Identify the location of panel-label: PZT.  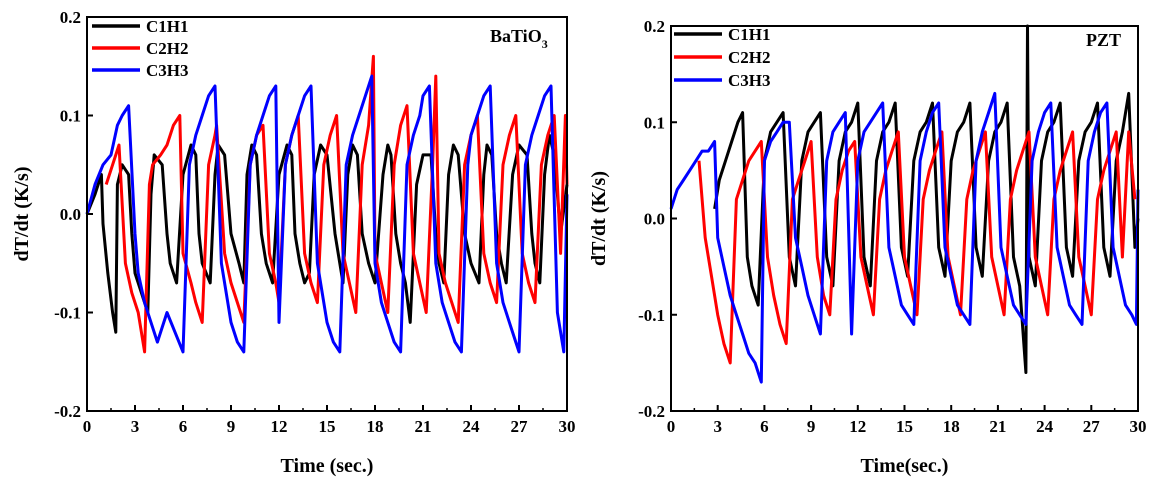
(1103, 40).